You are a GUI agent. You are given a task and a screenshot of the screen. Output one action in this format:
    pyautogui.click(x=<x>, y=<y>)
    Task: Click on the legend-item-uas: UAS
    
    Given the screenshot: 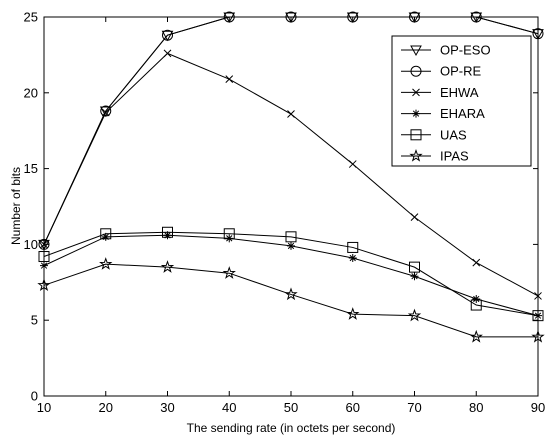 What is the action you would take?
    pyautogui.click(x=434, y=134)
    